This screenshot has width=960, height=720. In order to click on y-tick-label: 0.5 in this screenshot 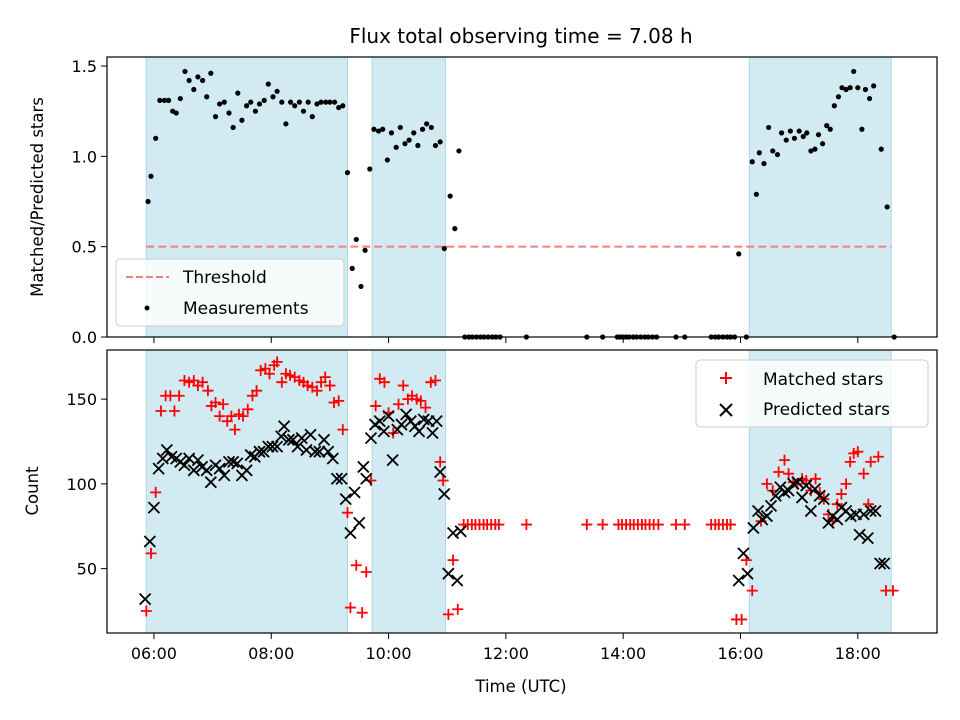, I will do `click(84, 247)`.